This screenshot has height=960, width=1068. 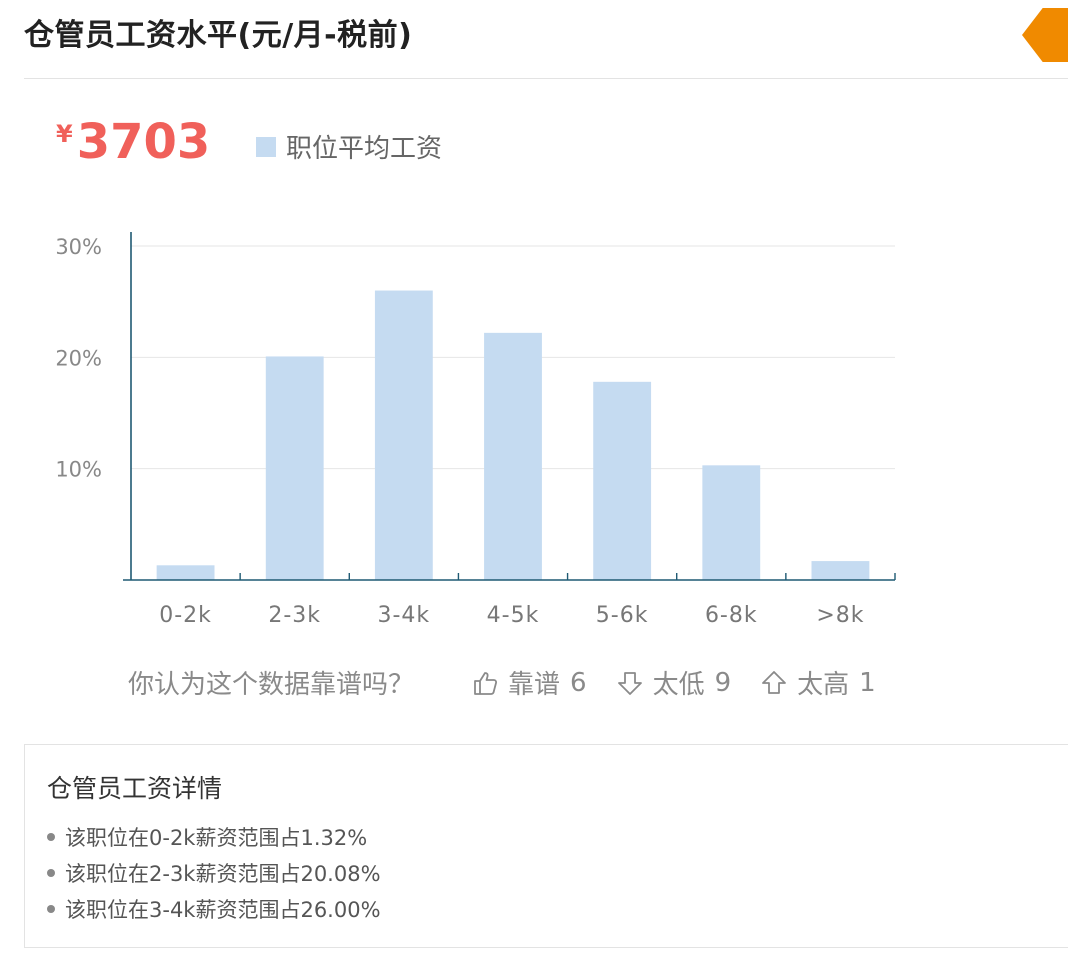 I want to click on too-low-label: 太低, so click(x=678, y=685).